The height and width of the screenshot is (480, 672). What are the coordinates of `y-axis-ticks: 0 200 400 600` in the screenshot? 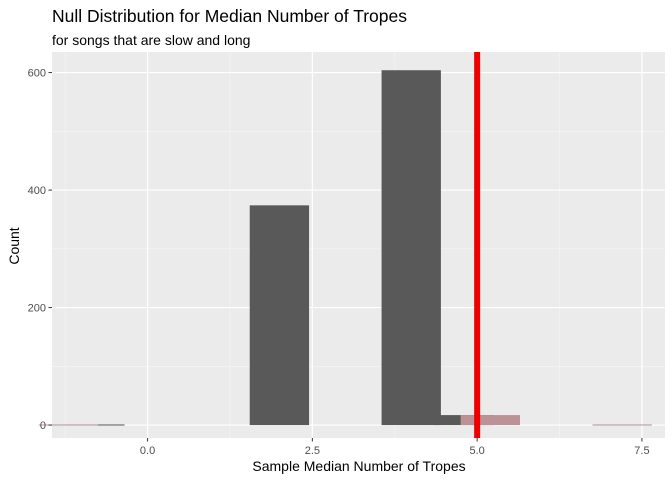 It's located at (40, 250).